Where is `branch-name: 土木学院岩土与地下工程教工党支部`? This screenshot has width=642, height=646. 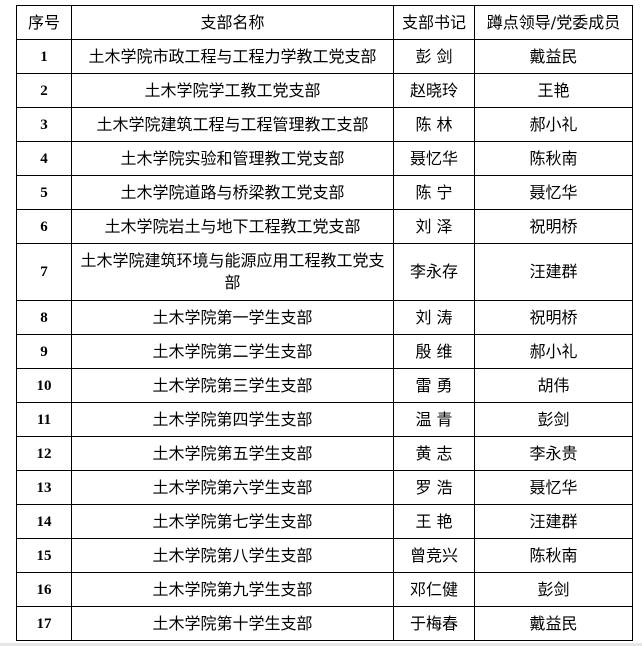
branch-name: 土木学院岩土与地下工程教工党支部 is located at coordinates (232, 226).